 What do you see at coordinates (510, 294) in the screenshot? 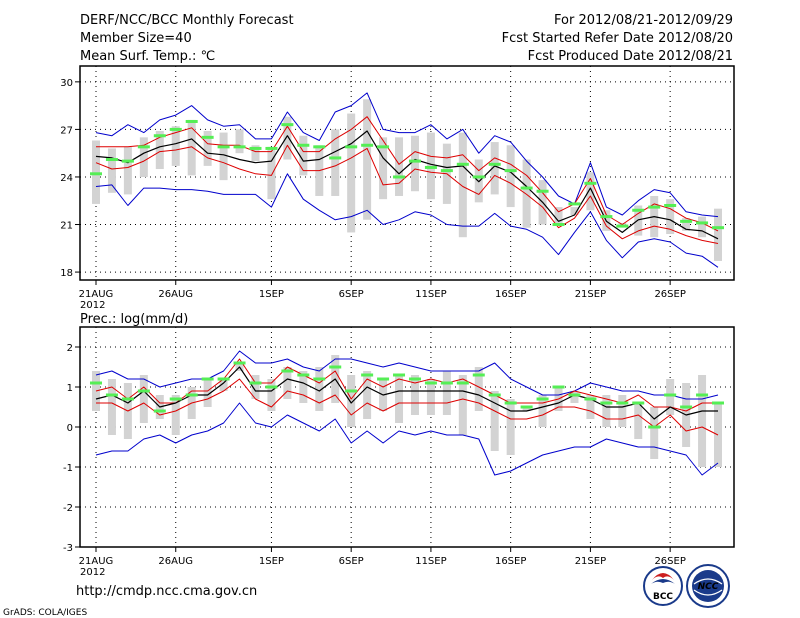
I see `temp-xtick-label-5: 16SEP` at bounding box center [510, 294].